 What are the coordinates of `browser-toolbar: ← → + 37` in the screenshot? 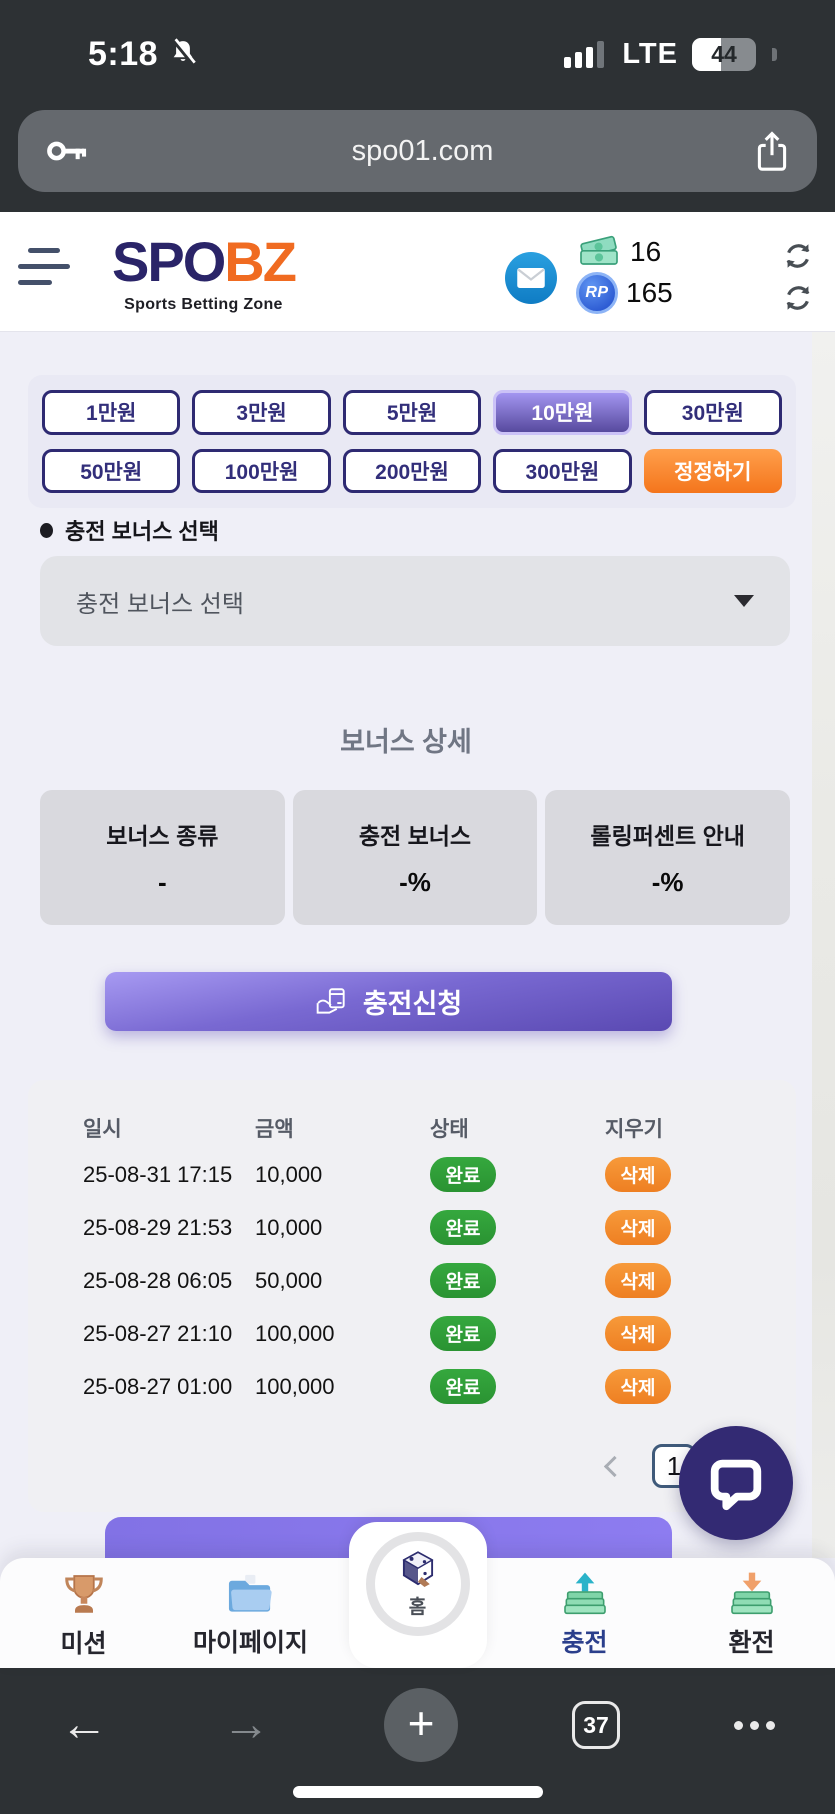 It's located at (417, 1741).